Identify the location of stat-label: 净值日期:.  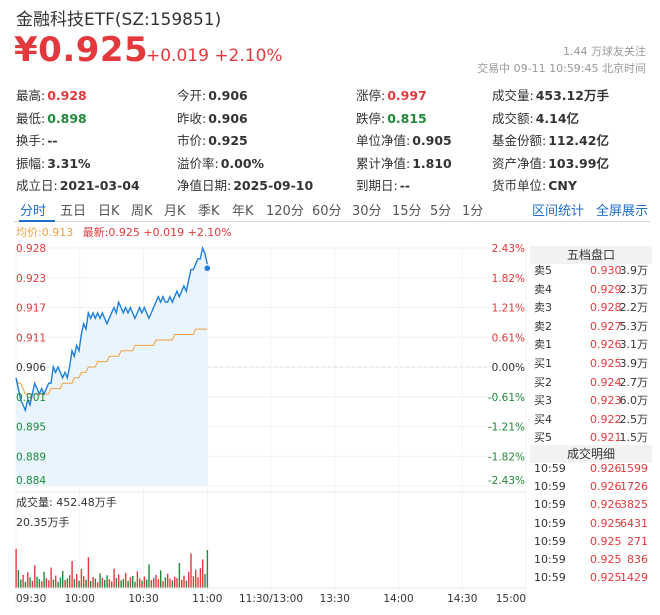
(204, 185).